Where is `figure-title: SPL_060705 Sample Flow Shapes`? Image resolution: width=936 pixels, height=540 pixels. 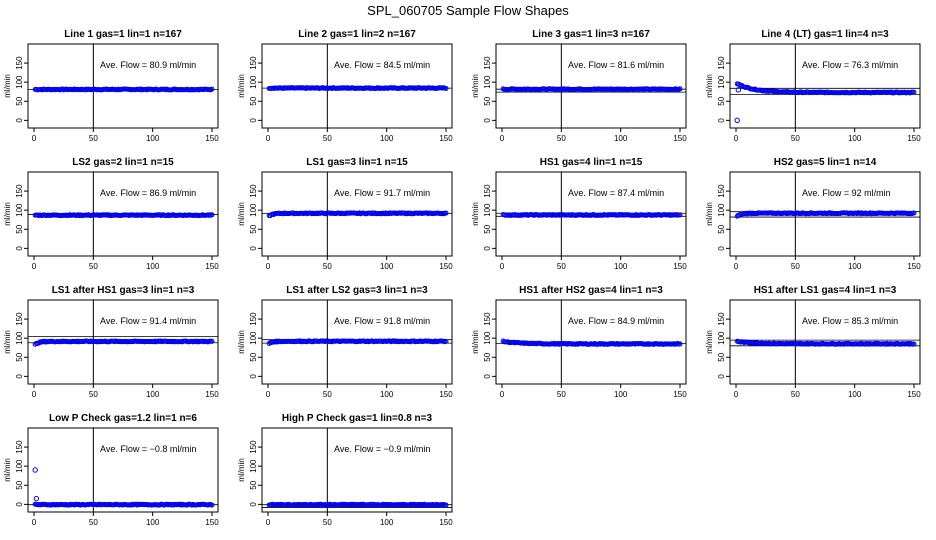
figure-title: SPL_060705 Sample Flow Shapes is located at coordinates (468, 10).